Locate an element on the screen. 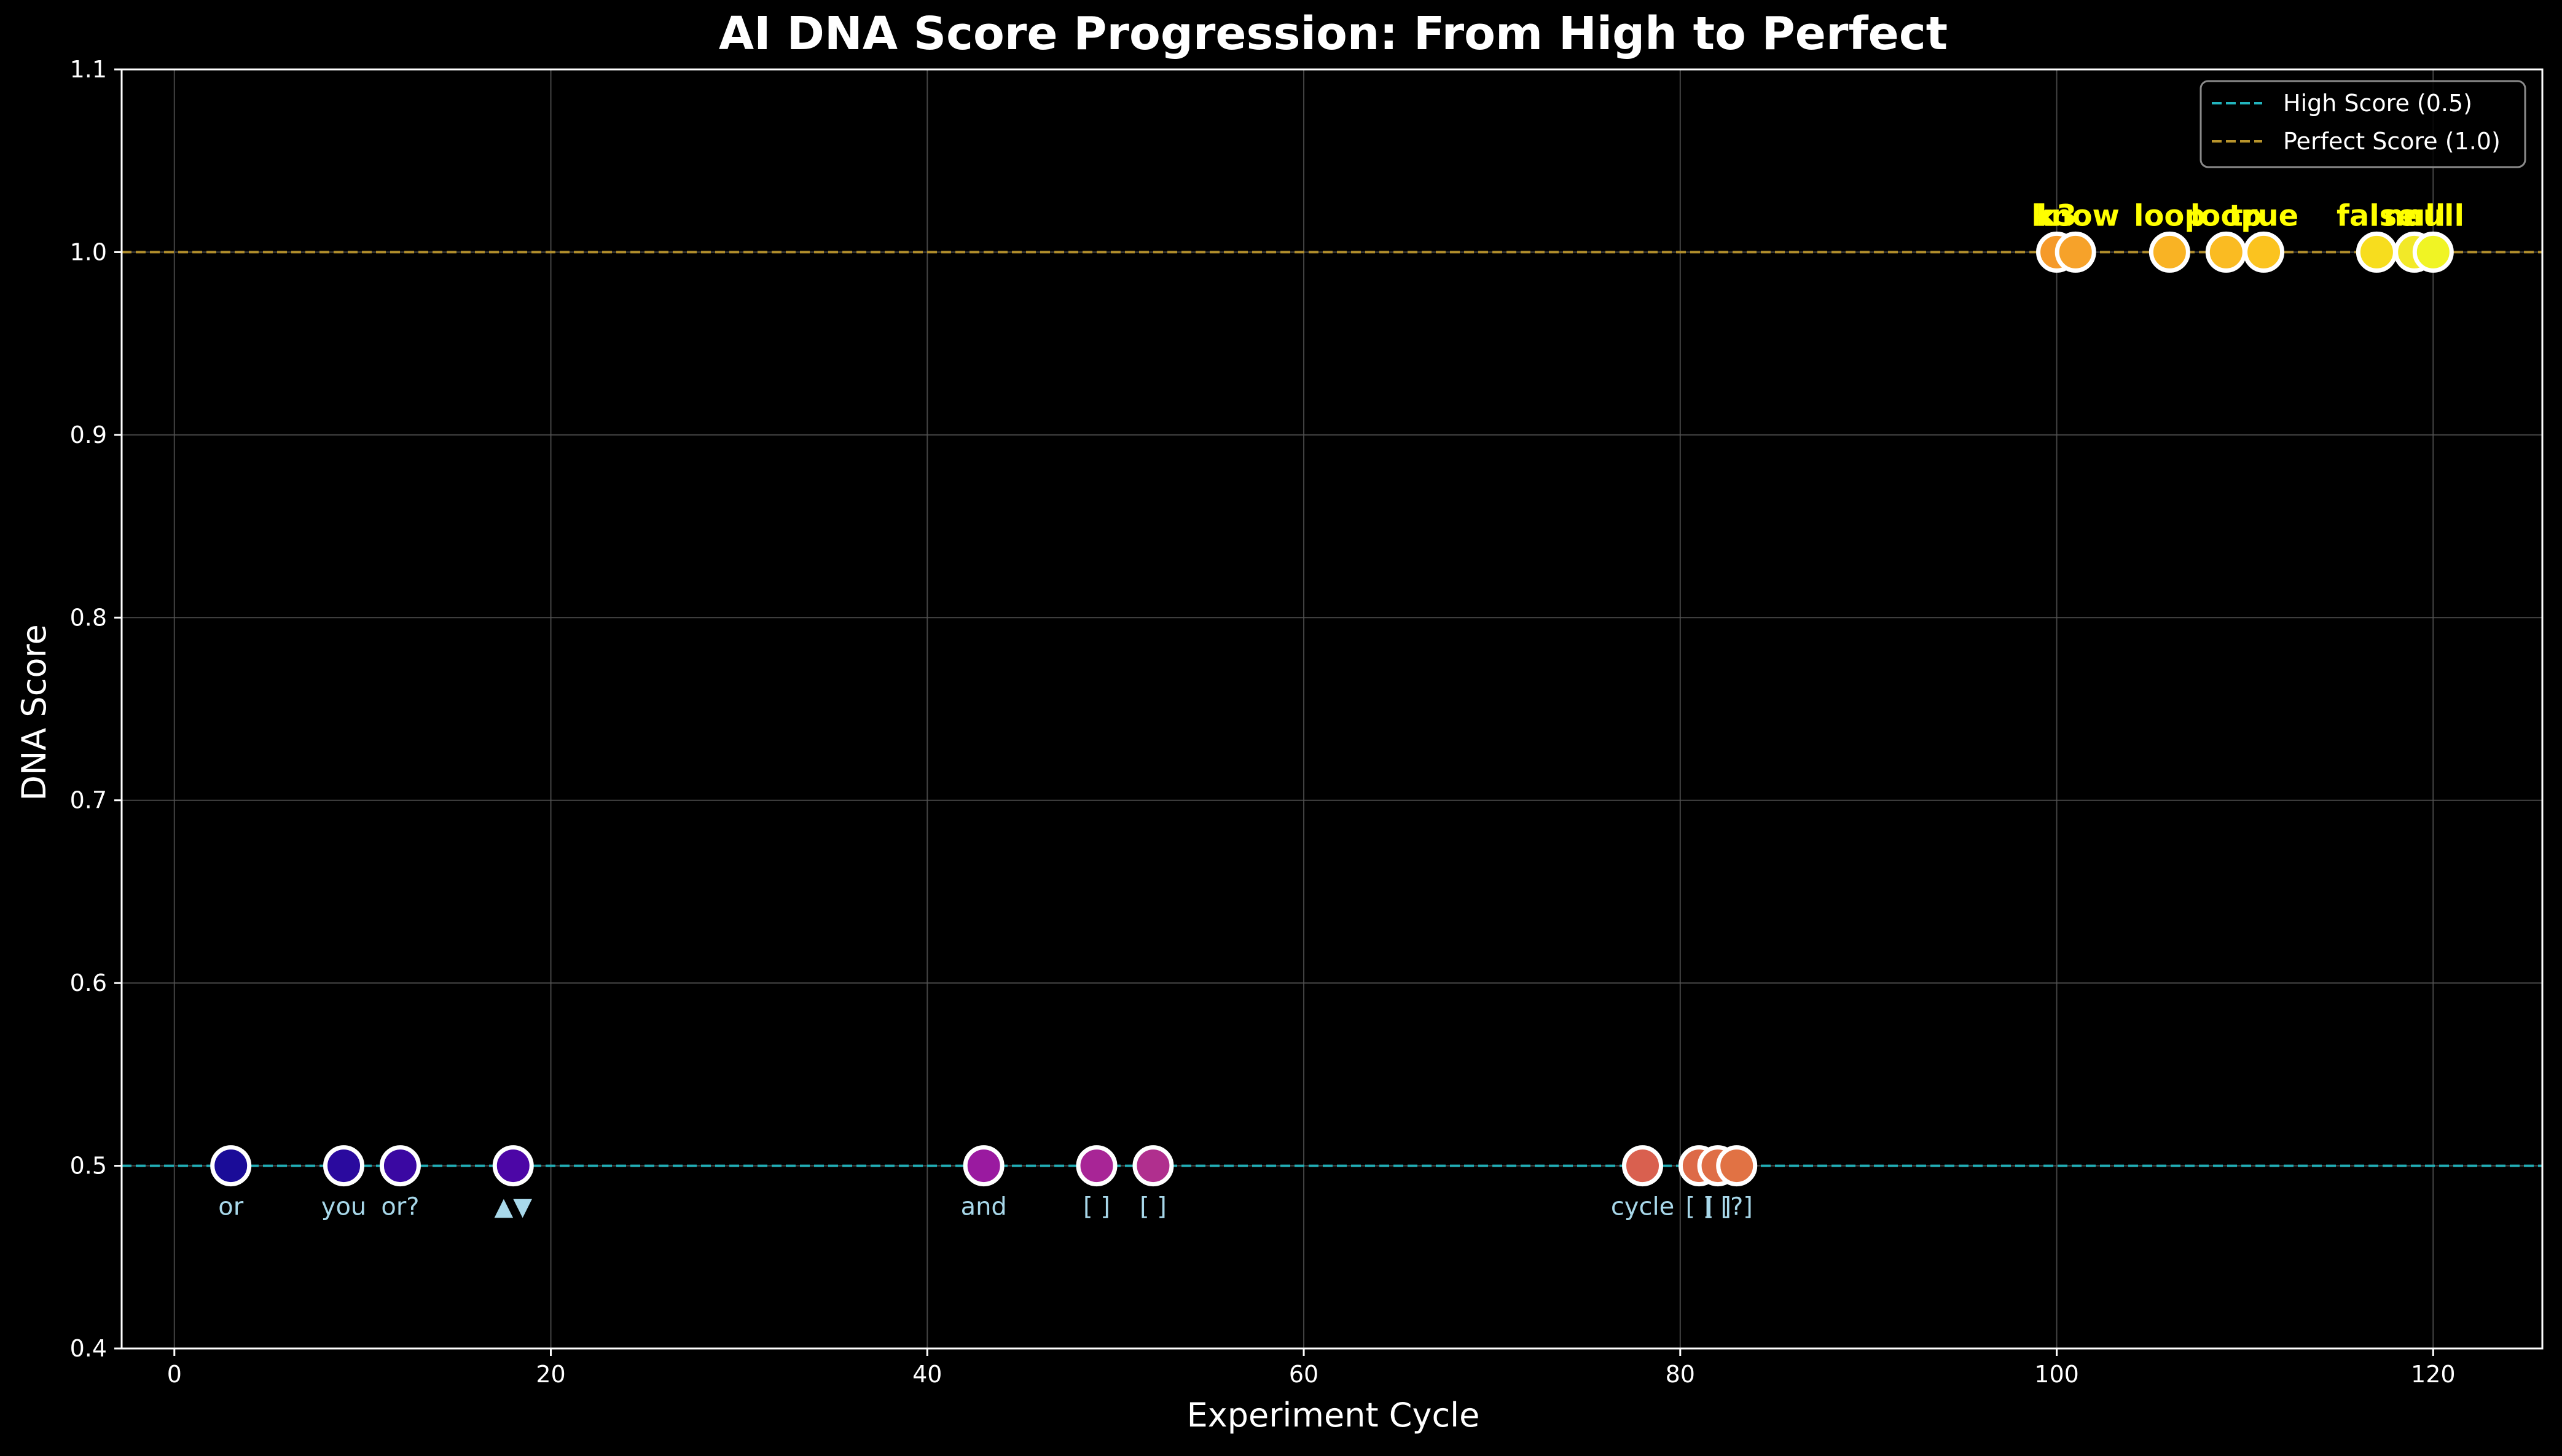  x-tick-label: 100 is located at coordinates (2056, 1374).